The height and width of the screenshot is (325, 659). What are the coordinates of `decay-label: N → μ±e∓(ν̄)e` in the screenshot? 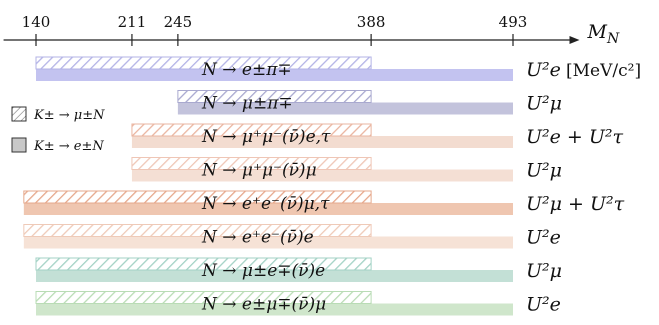 It's located at (263, 271).